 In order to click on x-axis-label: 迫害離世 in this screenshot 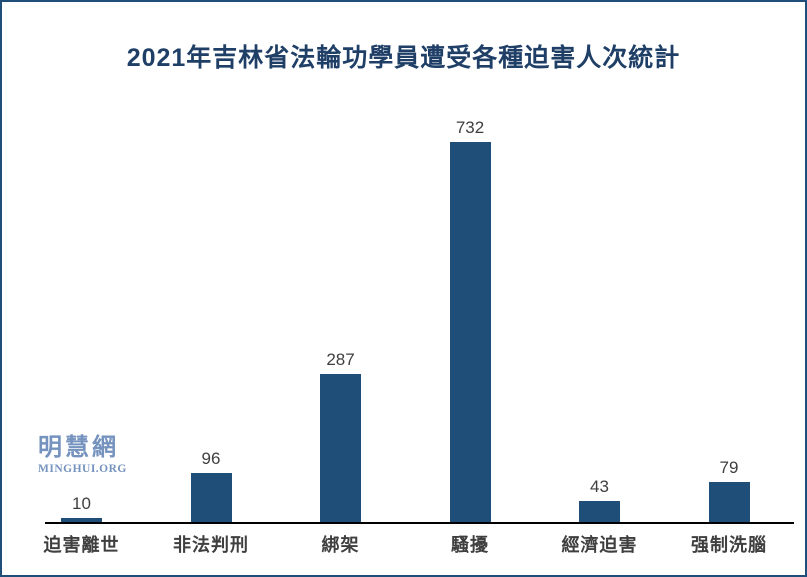, I will do `click(81, 545)`.